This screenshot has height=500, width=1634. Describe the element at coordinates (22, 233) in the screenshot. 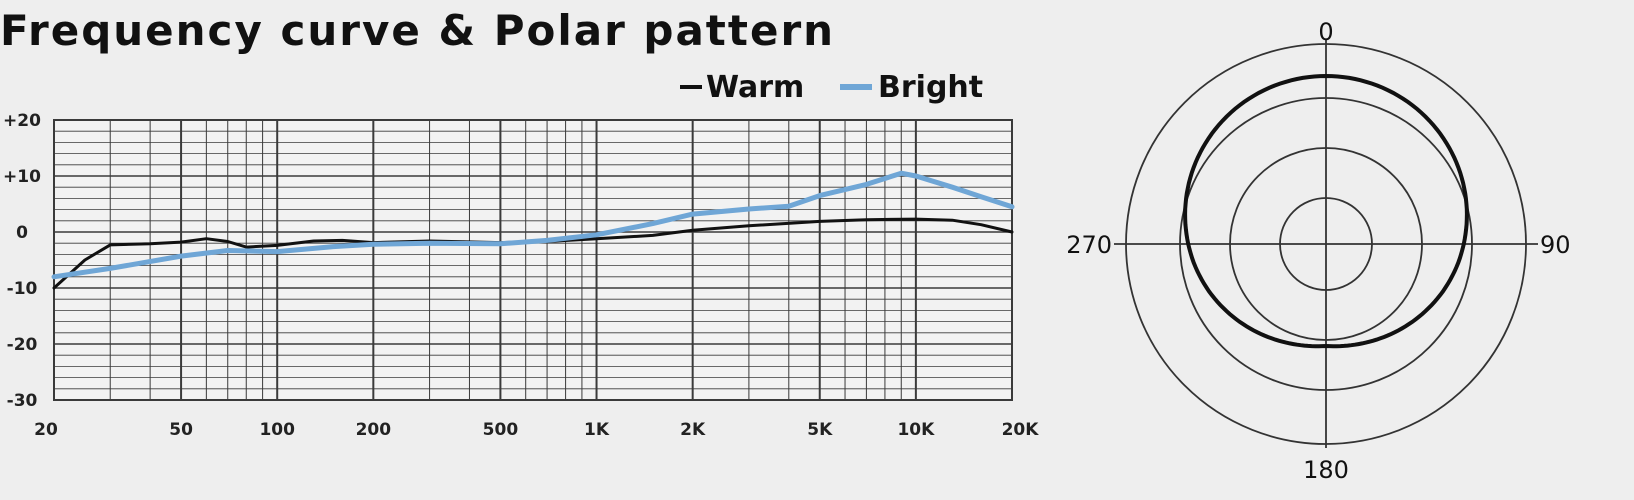

I see `y-tick-label: 0` at that location.